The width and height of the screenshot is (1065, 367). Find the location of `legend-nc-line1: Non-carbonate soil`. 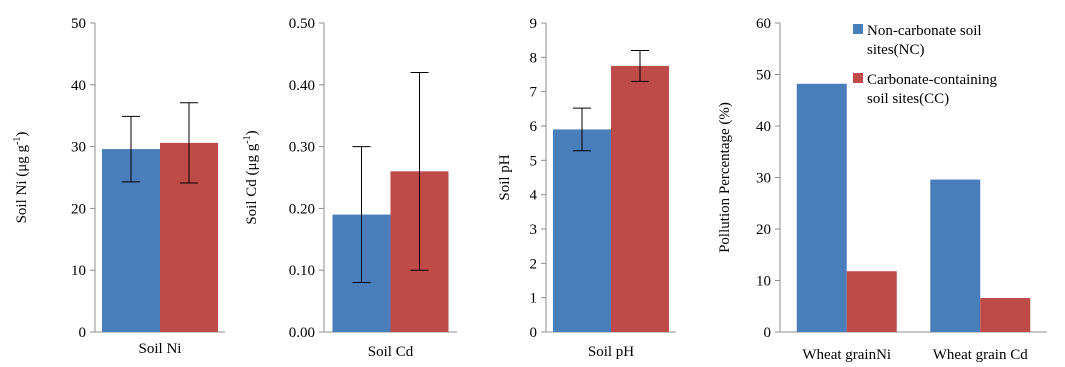

legend-nc-line1: Non-carbonate soil is located at coordinates (924, 31).